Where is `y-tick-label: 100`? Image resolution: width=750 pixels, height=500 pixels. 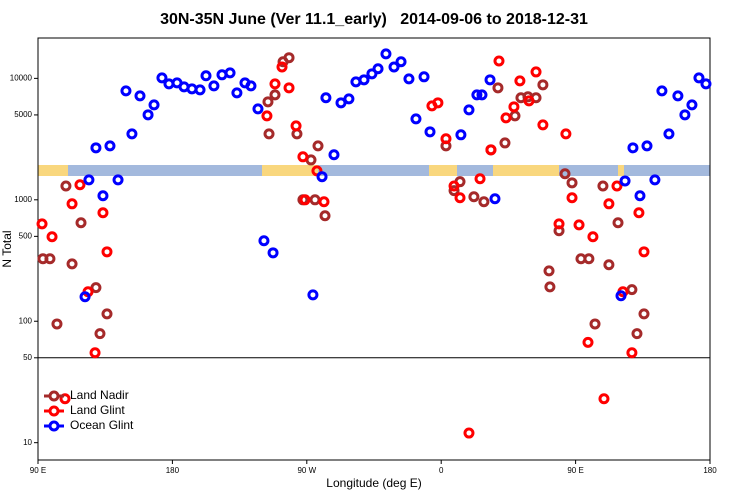 y-tick-label: 100 is located at coordinates (26, 320).